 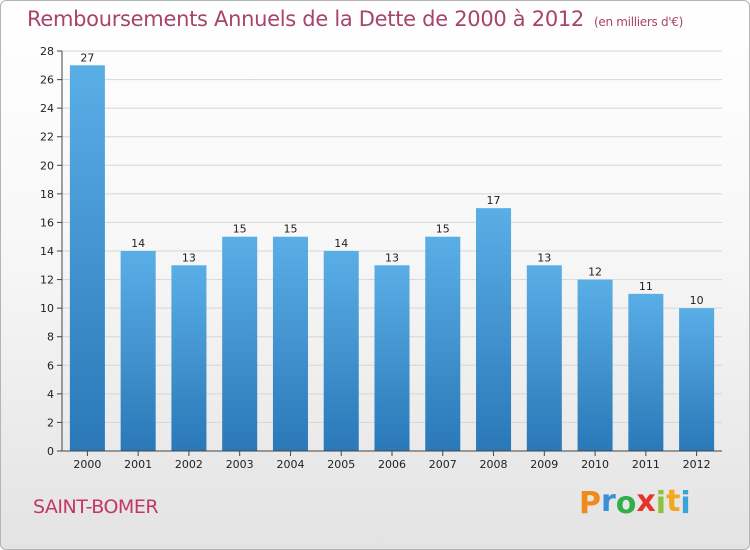 I want to click on logo-letter: P, so click(x=590, y=503).